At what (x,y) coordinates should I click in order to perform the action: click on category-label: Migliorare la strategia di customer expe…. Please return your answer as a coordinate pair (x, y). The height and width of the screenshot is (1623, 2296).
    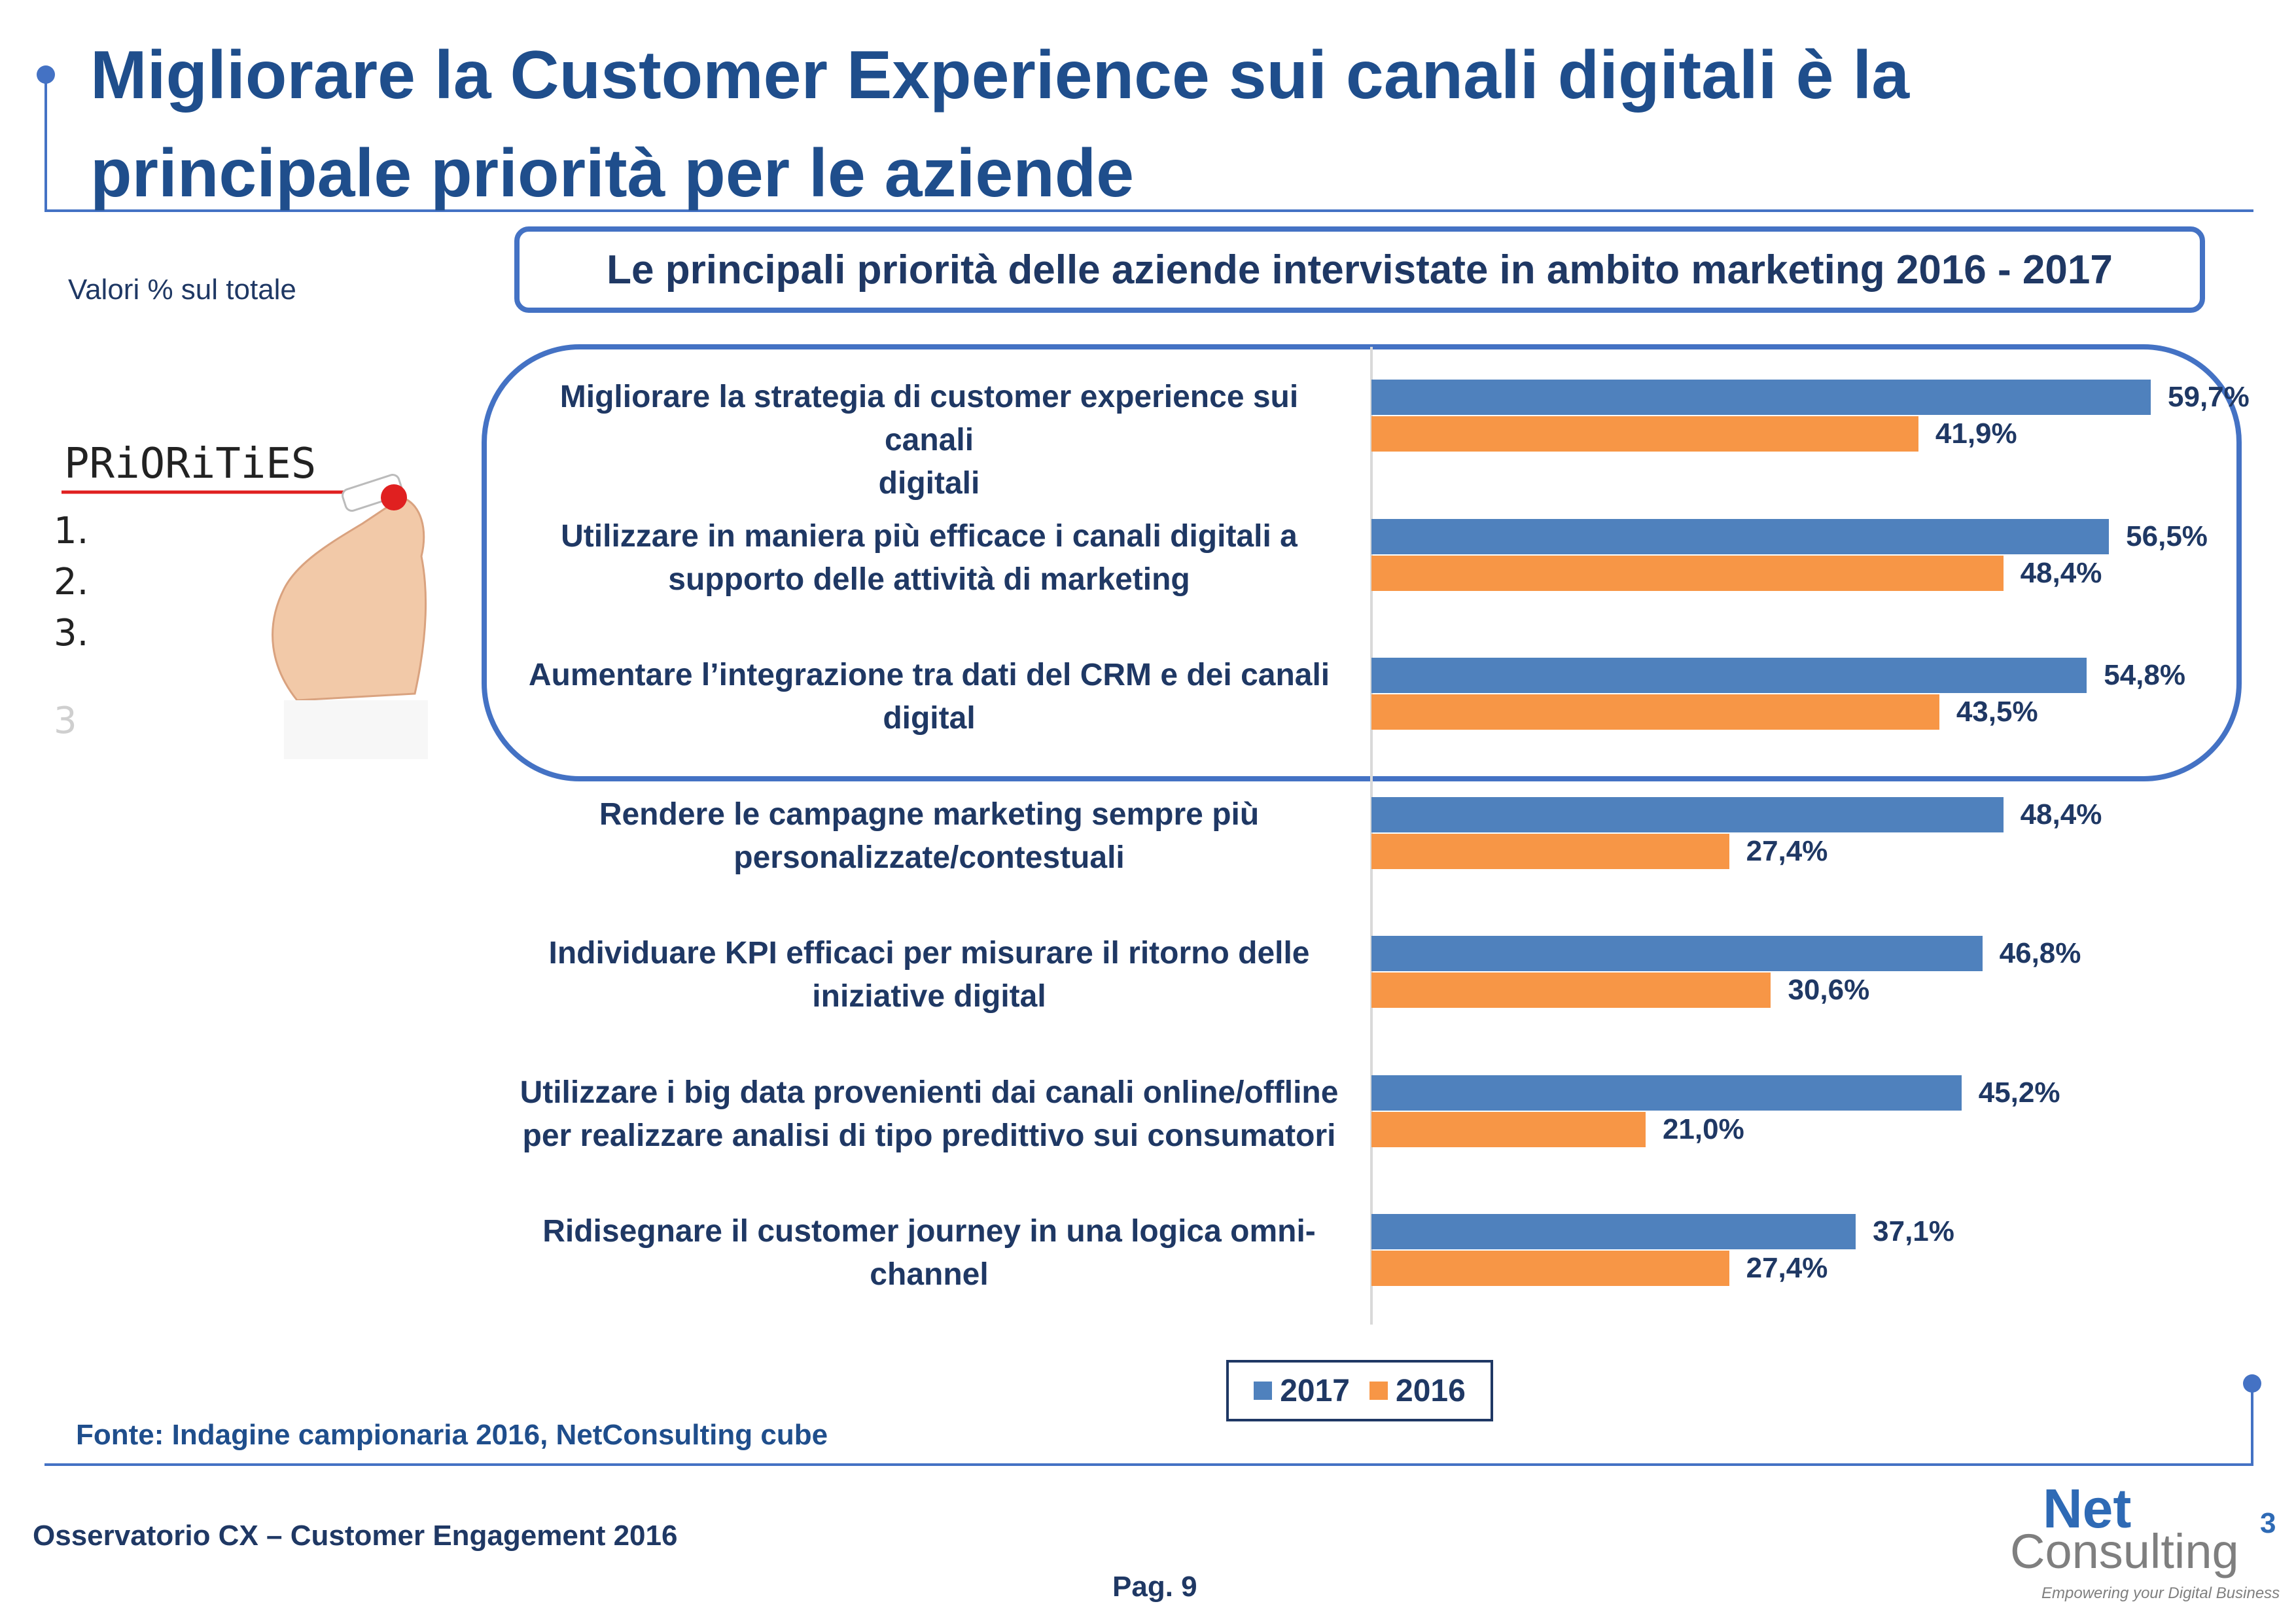
    Looking at the image, I should click on (929, 440).